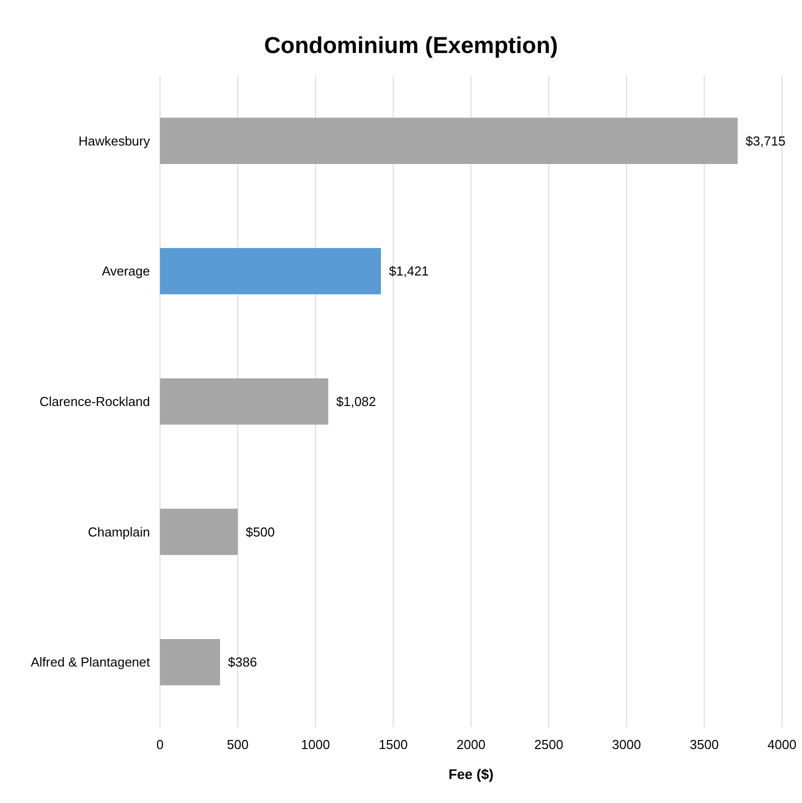 This screenshot has width=802, height=803. Describe the element at coordinates (411, 45) in the screenshot. I see `chart-title: Condominium (Exemption)` at that location.